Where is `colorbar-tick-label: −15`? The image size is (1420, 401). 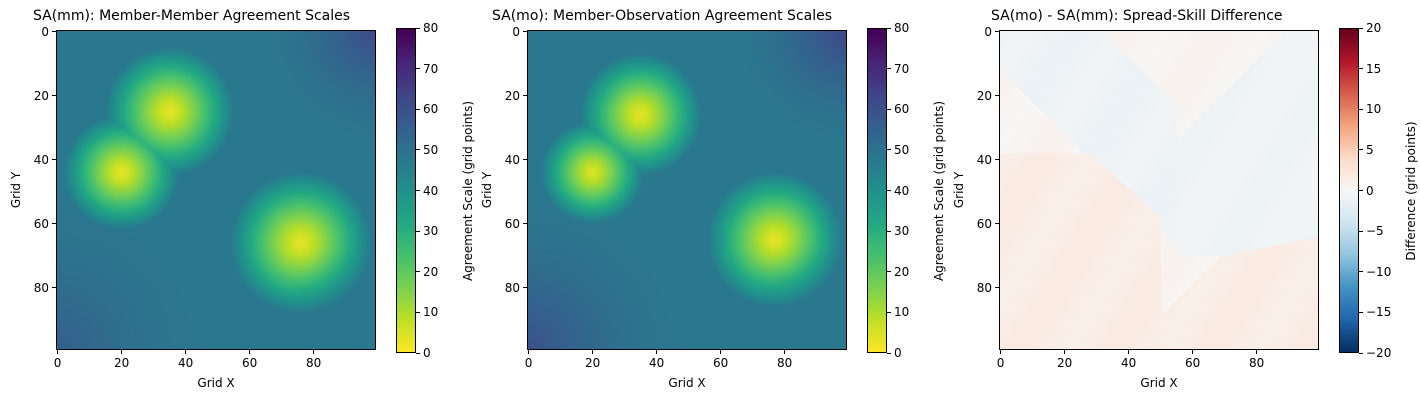 colorbar-tick-label: −15 is located at coordinates (1379, 312).